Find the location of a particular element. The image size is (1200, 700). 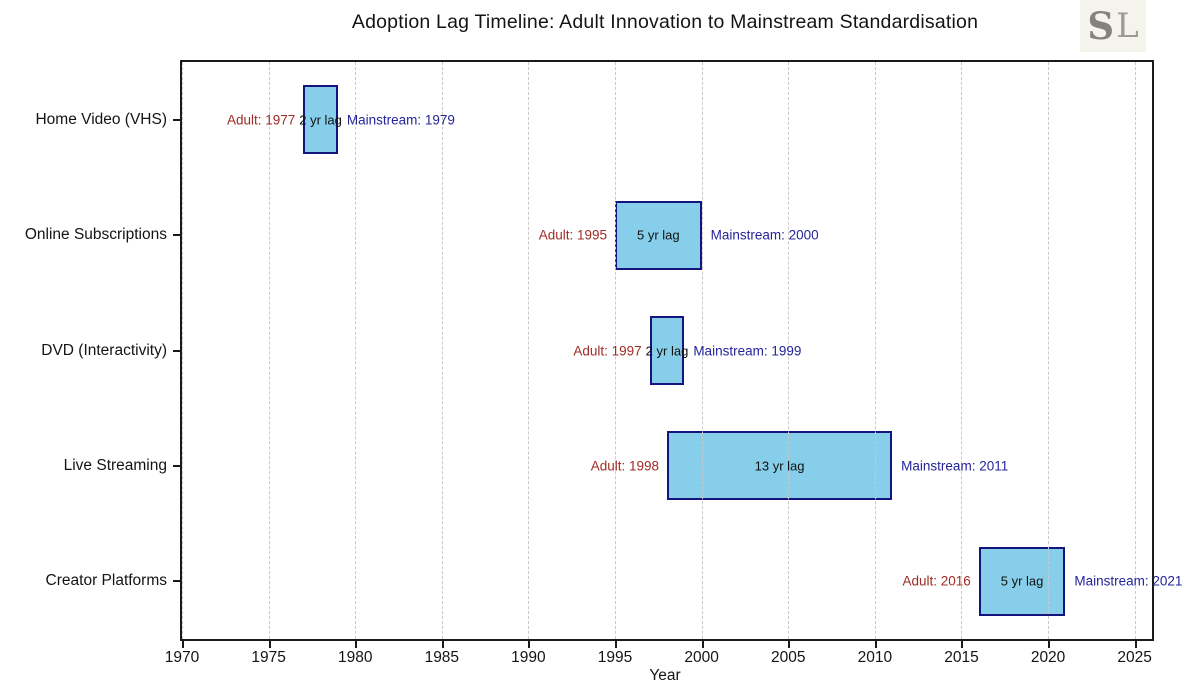

brand-logo: S L is located at coordinates (1113, 26).